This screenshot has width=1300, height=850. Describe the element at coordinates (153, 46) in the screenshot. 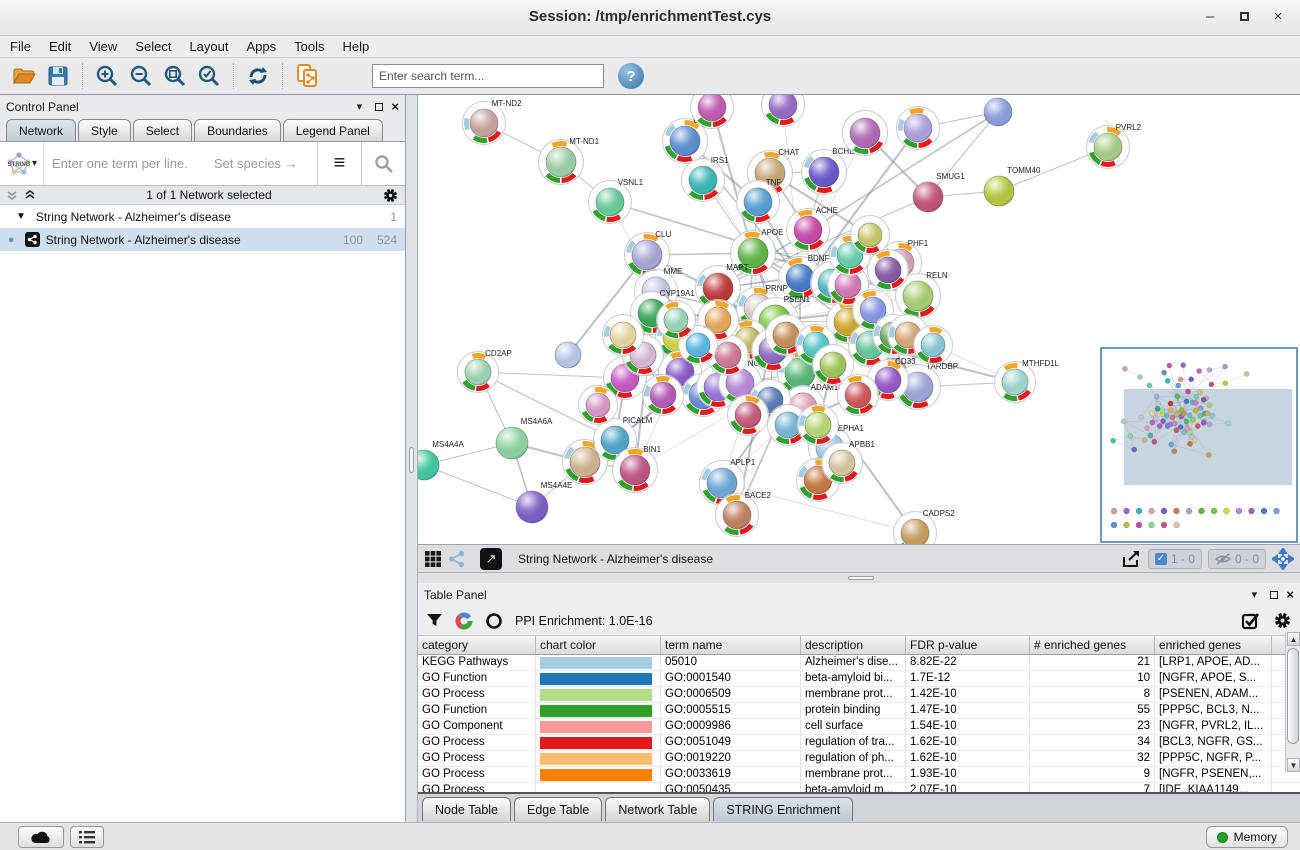

I see `menu-item-select: Select` at that location.